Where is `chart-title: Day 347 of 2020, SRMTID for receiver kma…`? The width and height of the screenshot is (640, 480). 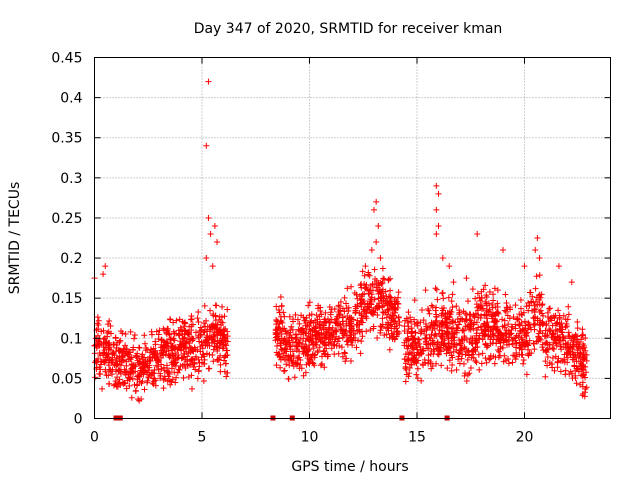 chart-title: Day 347 of 2020, SRMTID for receiver kma… is located at coordinates (348, 29).